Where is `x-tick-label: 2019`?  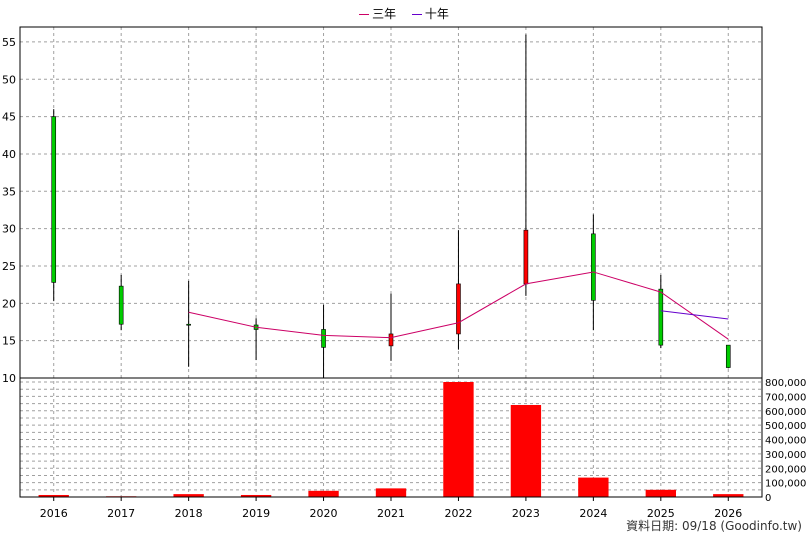 x-tick-label: 2019 is located at coordinates (256, 513).